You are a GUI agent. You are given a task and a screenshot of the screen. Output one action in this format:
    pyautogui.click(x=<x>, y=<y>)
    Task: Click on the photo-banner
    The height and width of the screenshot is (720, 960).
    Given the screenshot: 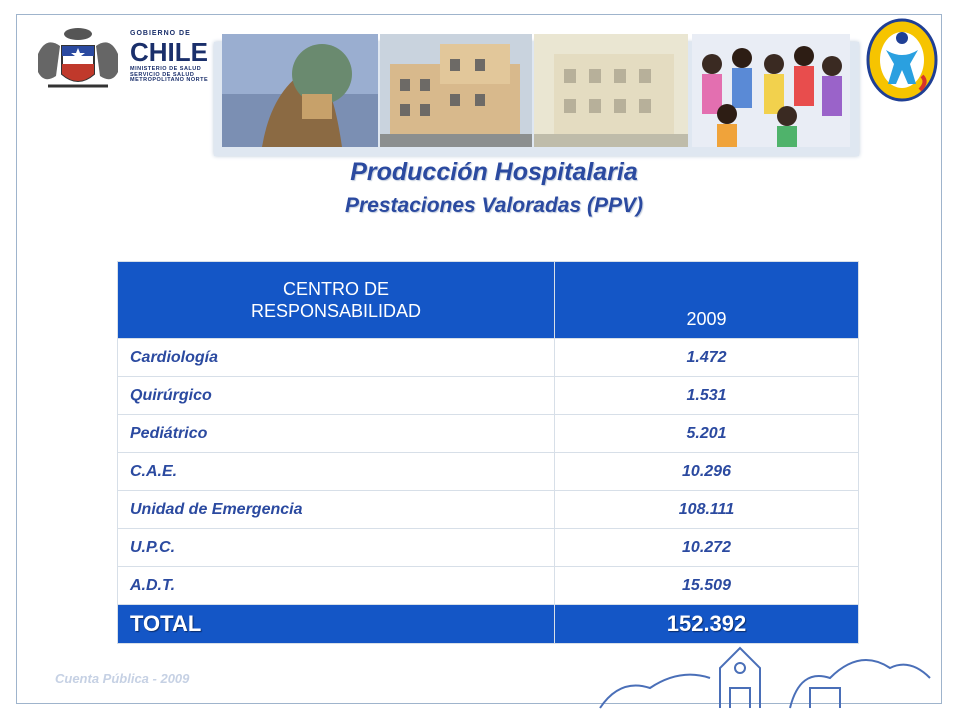 What is the action you would take?
    pyautogui.click(x=536, y=95)
    